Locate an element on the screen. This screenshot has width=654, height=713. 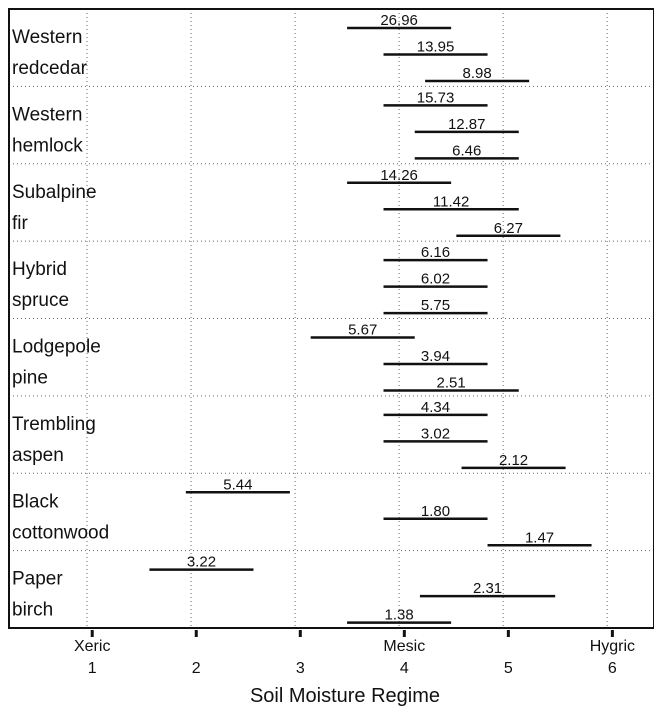
bar-value-label: 26.96 is located at coordinates (399, 20).